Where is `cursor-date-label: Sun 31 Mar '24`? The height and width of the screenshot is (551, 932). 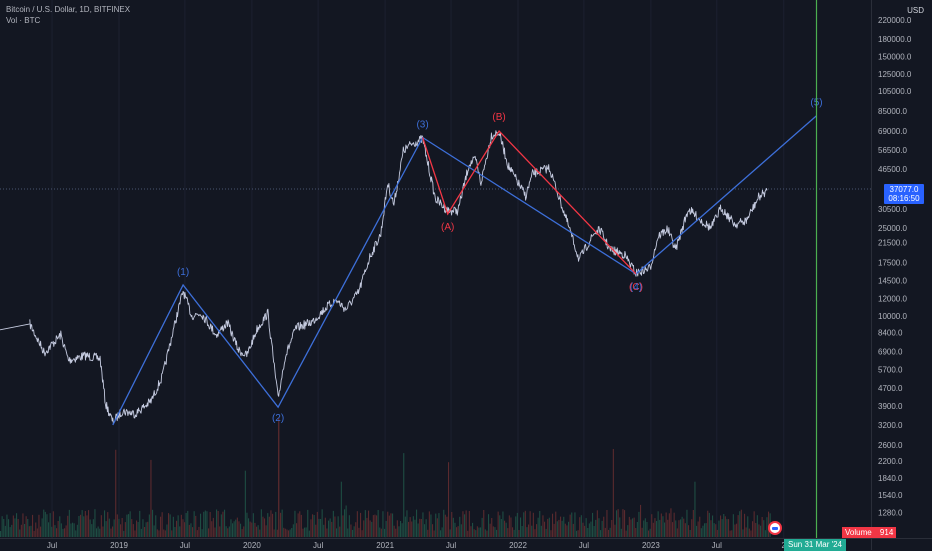 cursor-date-label: Sun 31 Mar '24 is located at coordinates (815, 545).